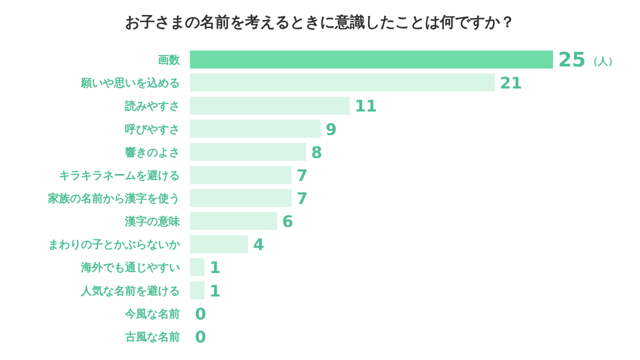 The image size is (640, 360). Describe the element at coordinates (130, 267) in the screenshot. I see `y-tick-label: 海外でも通じやすい` at that location.